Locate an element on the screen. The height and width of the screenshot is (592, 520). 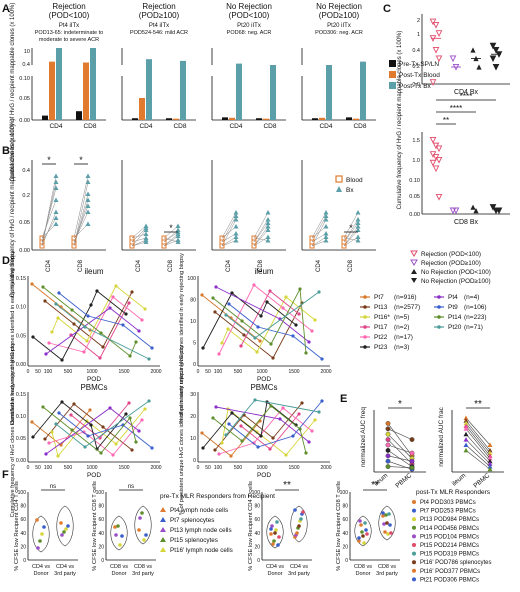
panel-a-subtitle: Pt20 iITx is located at coordinates (339, 26).